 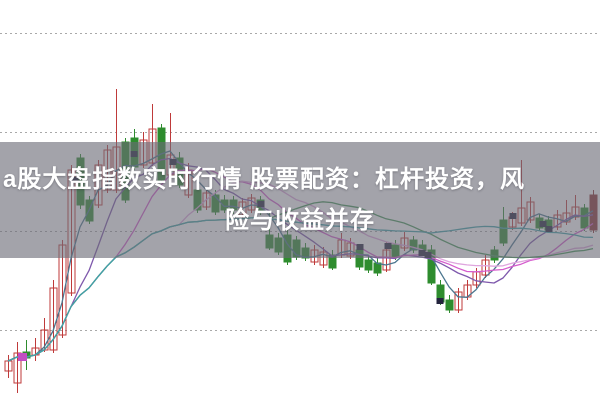 I want to click on dark-marker, so click(x=440, y=301).